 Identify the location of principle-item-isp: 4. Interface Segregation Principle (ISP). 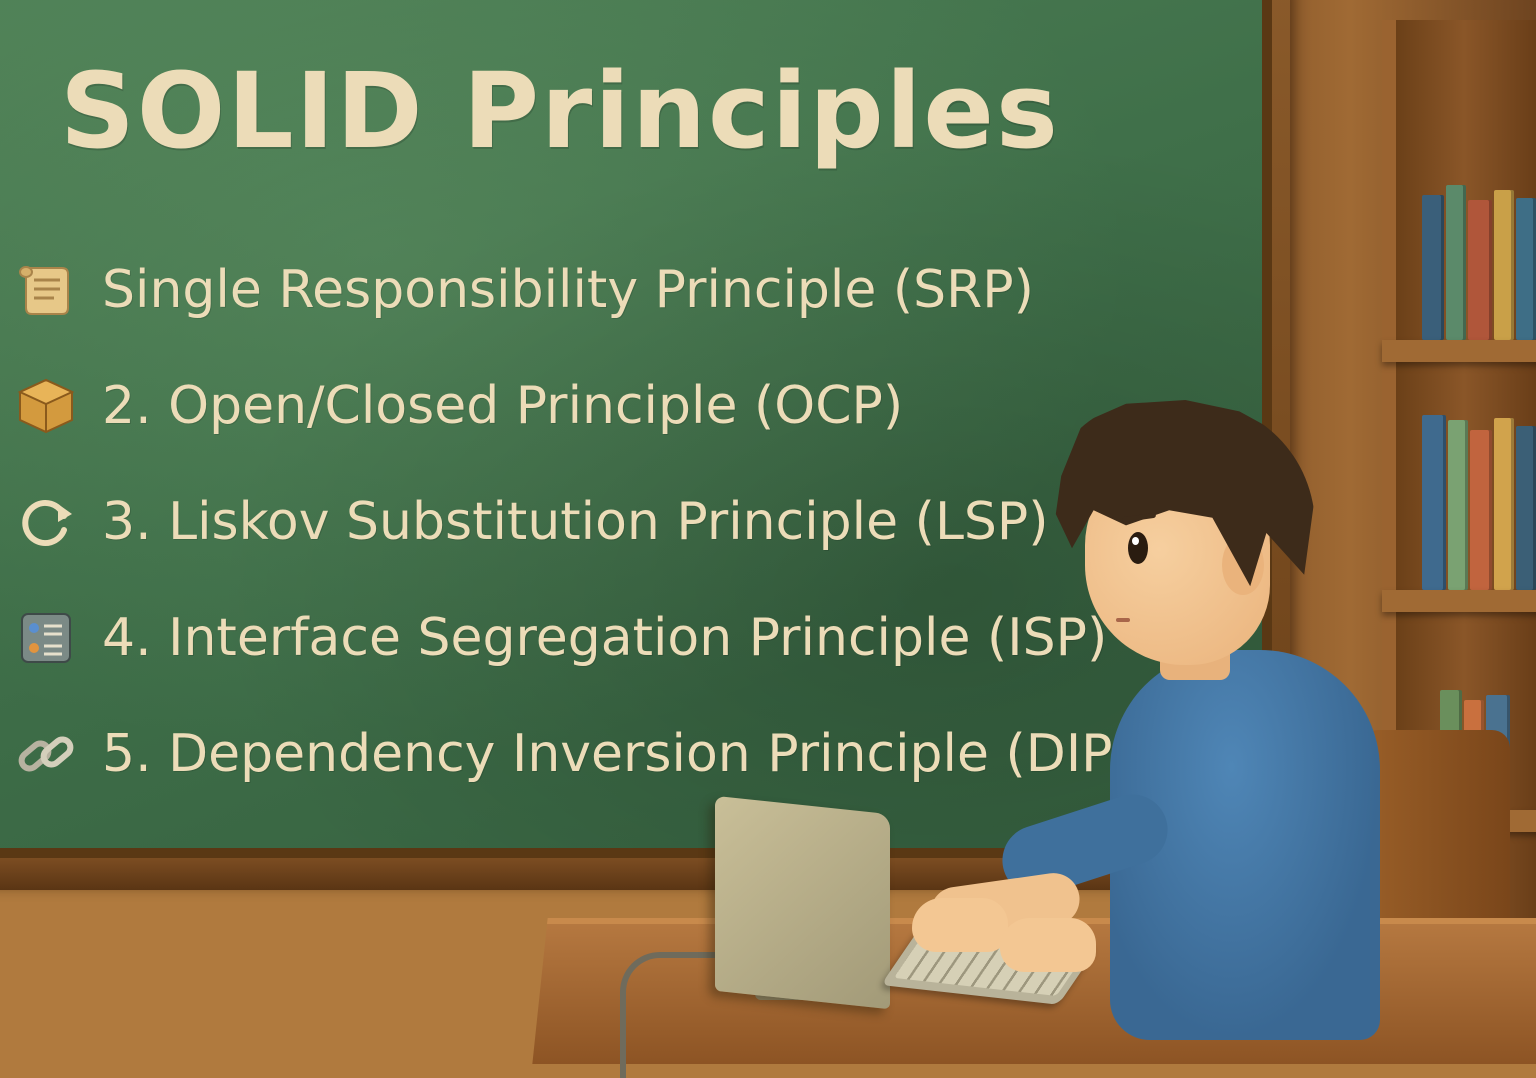
(632, 638).